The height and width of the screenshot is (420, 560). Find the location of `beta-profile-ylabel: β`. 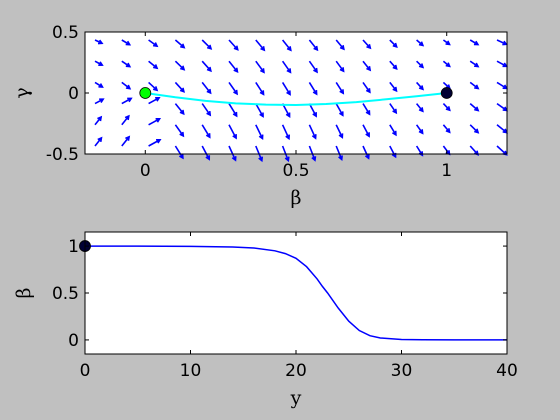

beta-profile-ylabel: β is located at coordinates (24, 292).